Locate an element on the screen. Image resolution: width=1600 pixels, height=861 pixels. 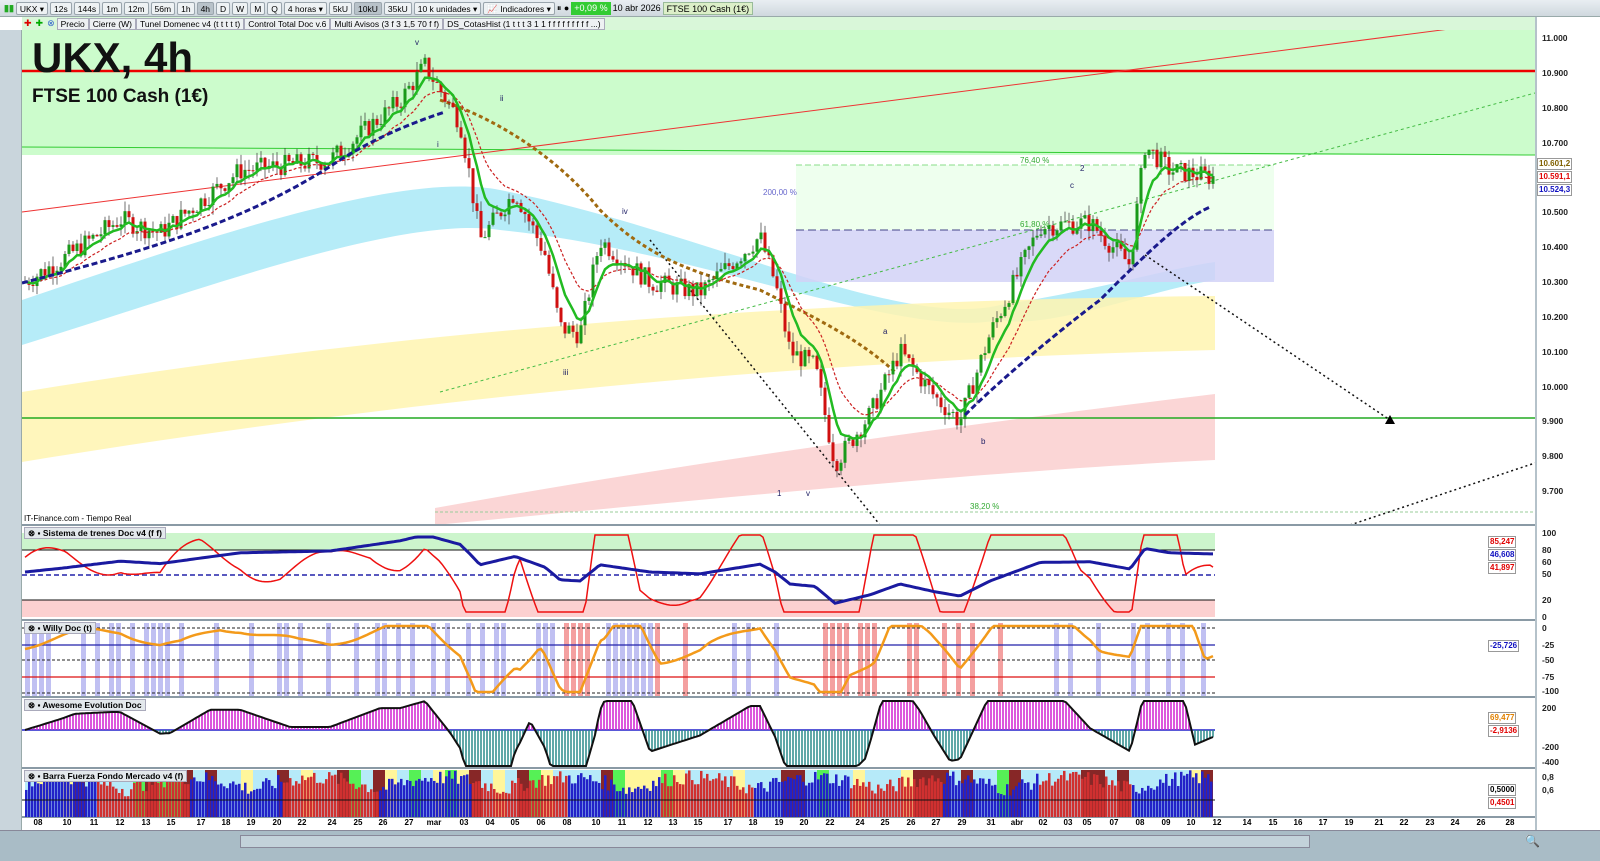
units-5kU: 5kU is located at coordinates (340, 8).